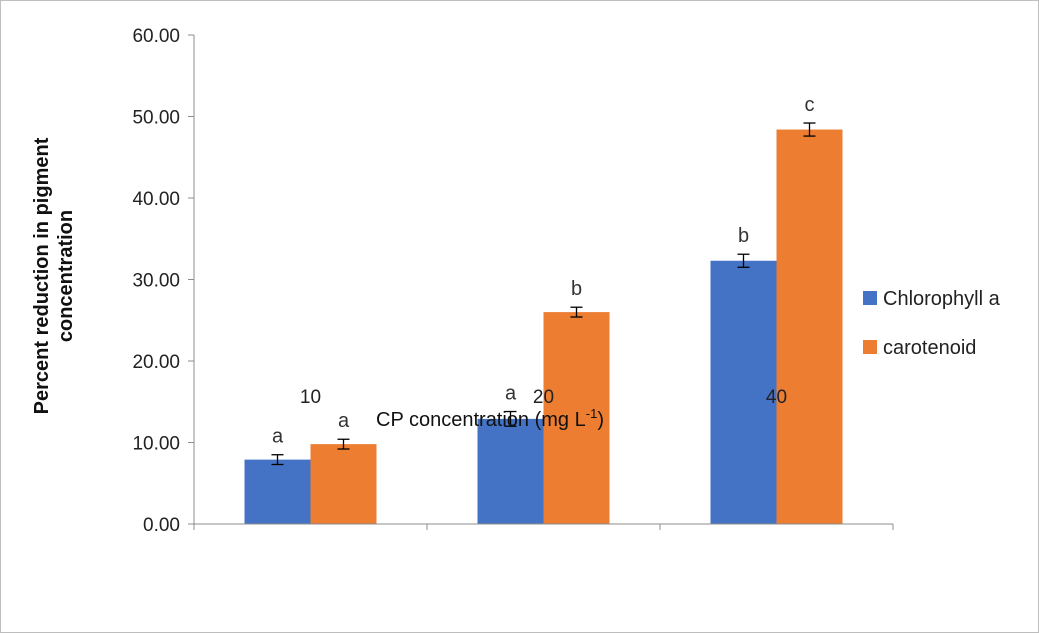 This screenshot has height=634, width=1039. Describe the element at coordinates (543, 527) in the screenshot. I see `x-axis-ticks` at that location.